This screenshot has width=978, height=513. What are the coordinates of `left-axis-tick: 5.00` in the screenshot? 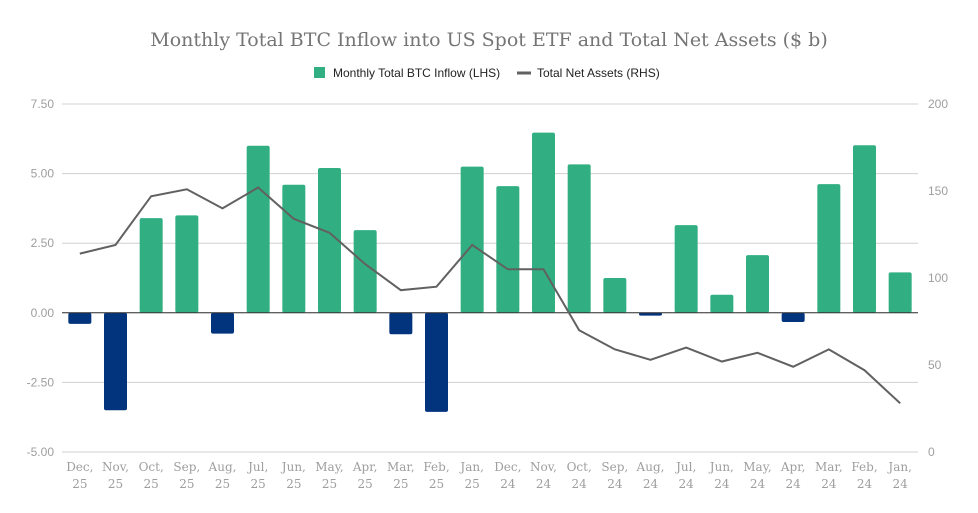 It's located at (43, 174).